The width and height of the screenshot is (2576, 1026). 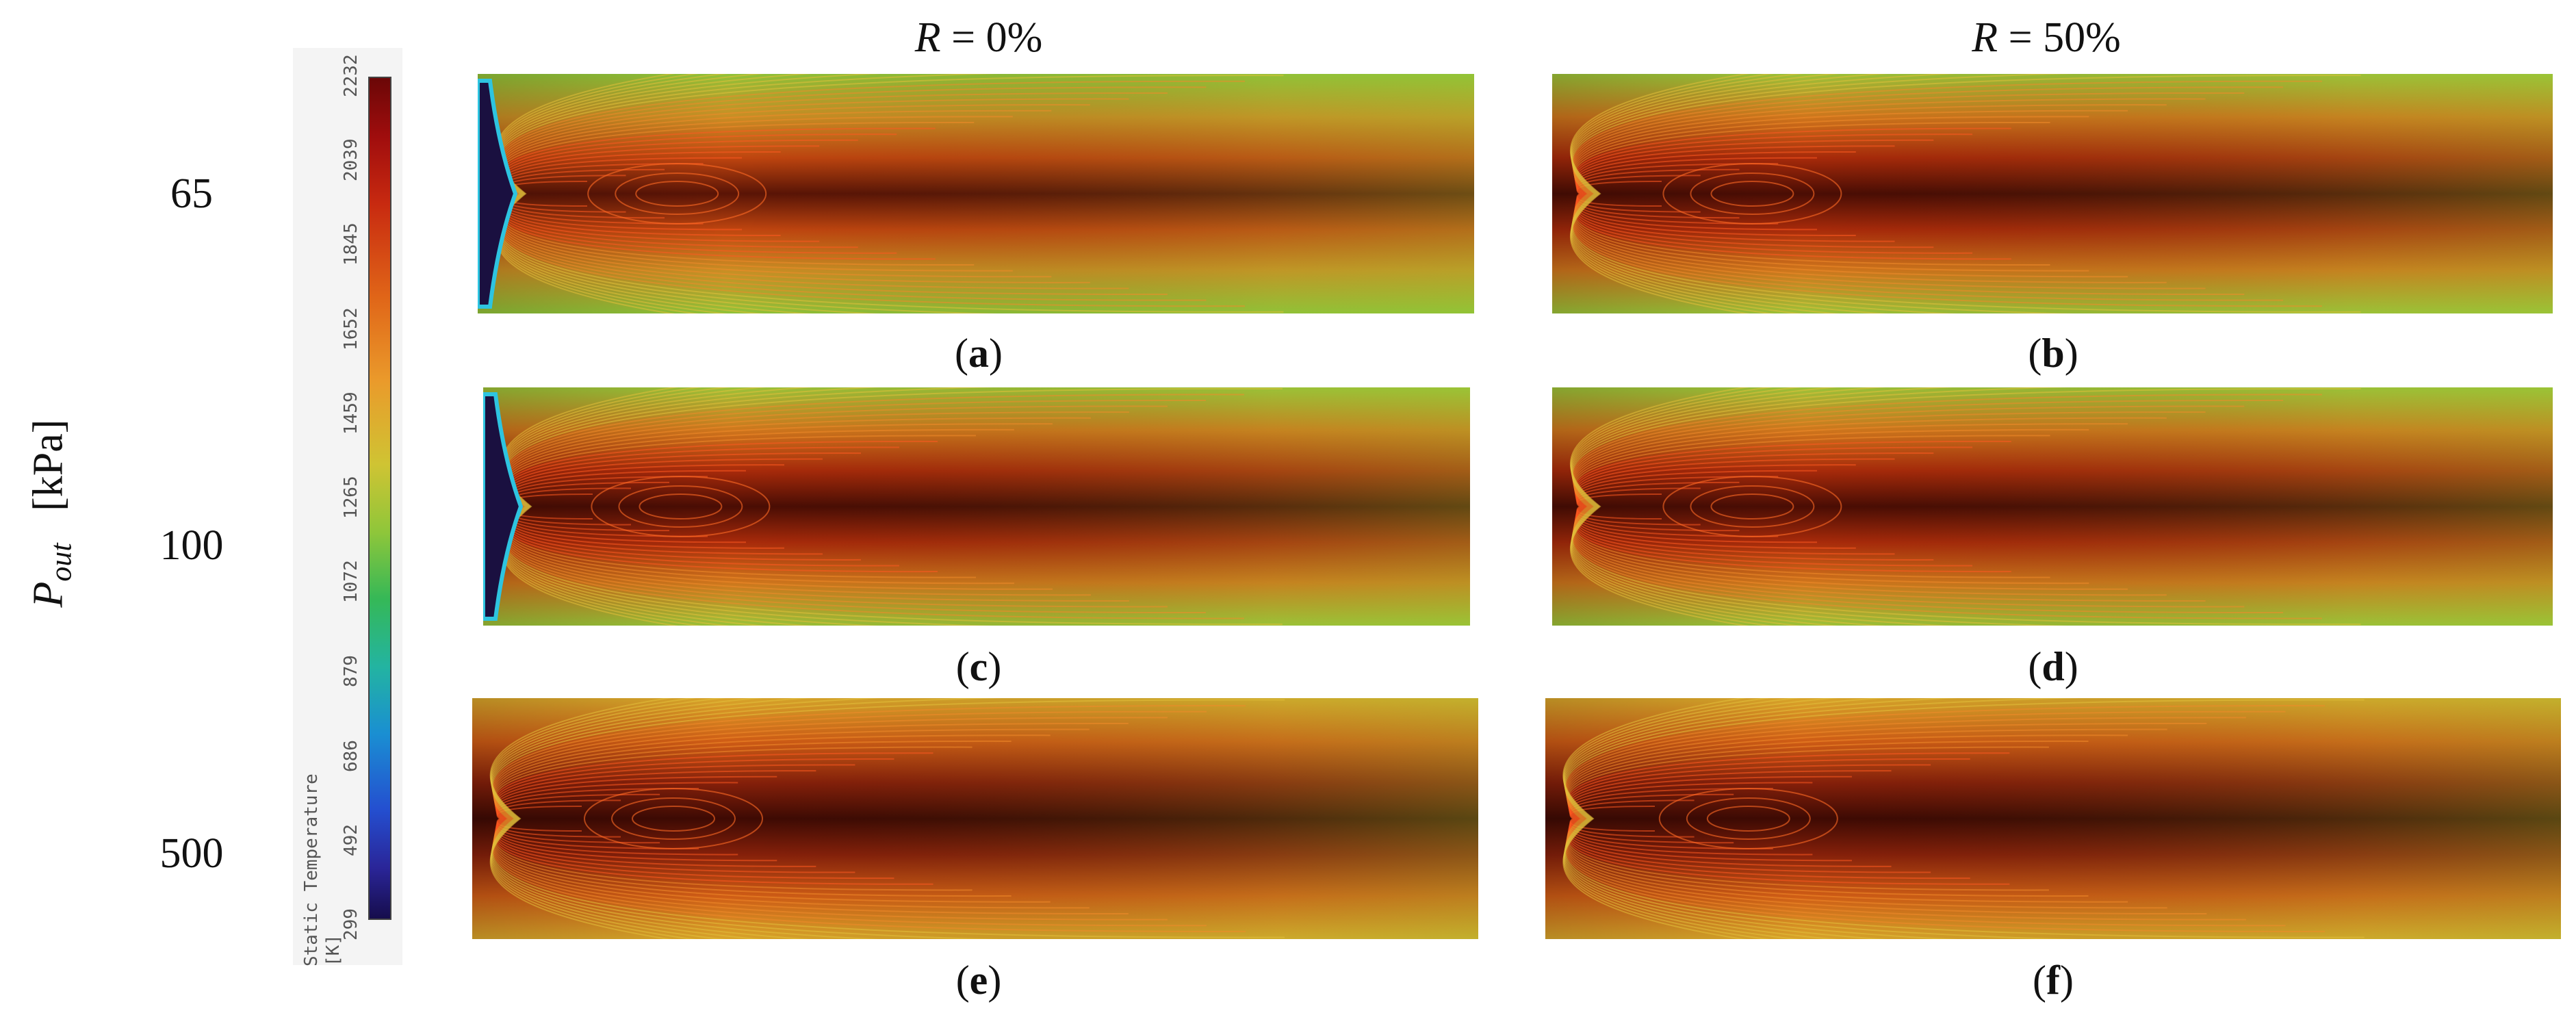 I want to click on y-axis-var: P, so click(x=48, y=594).